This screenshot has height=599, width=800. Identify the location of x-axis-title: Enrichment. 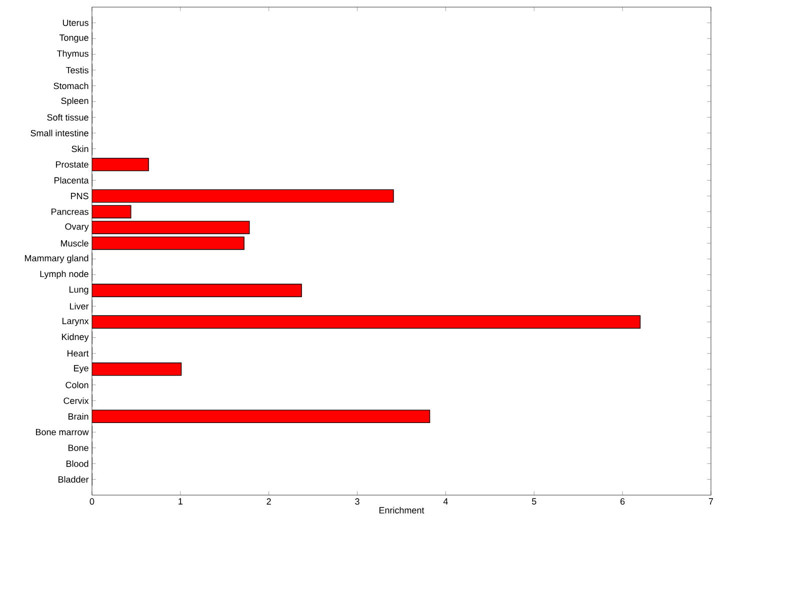
(401, 510).